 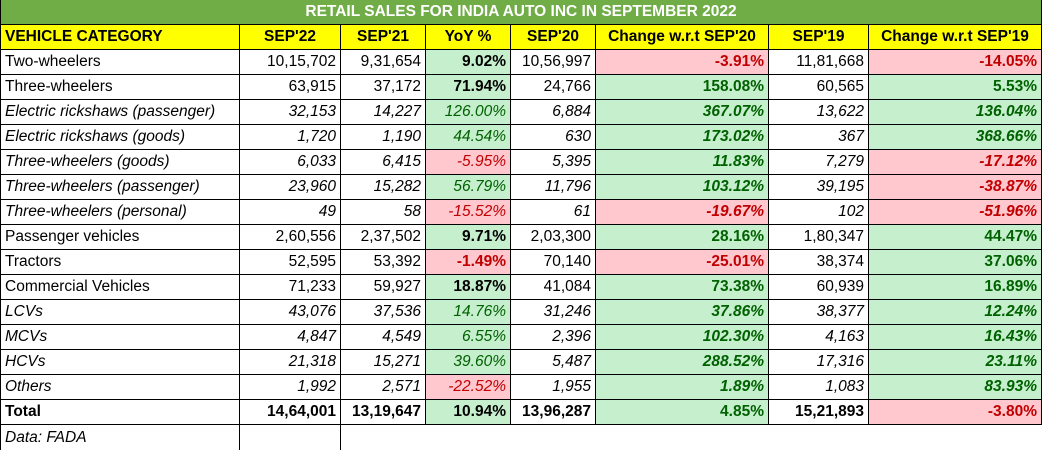 I want to click on value-cell: 61, so click(x=553, y=212).